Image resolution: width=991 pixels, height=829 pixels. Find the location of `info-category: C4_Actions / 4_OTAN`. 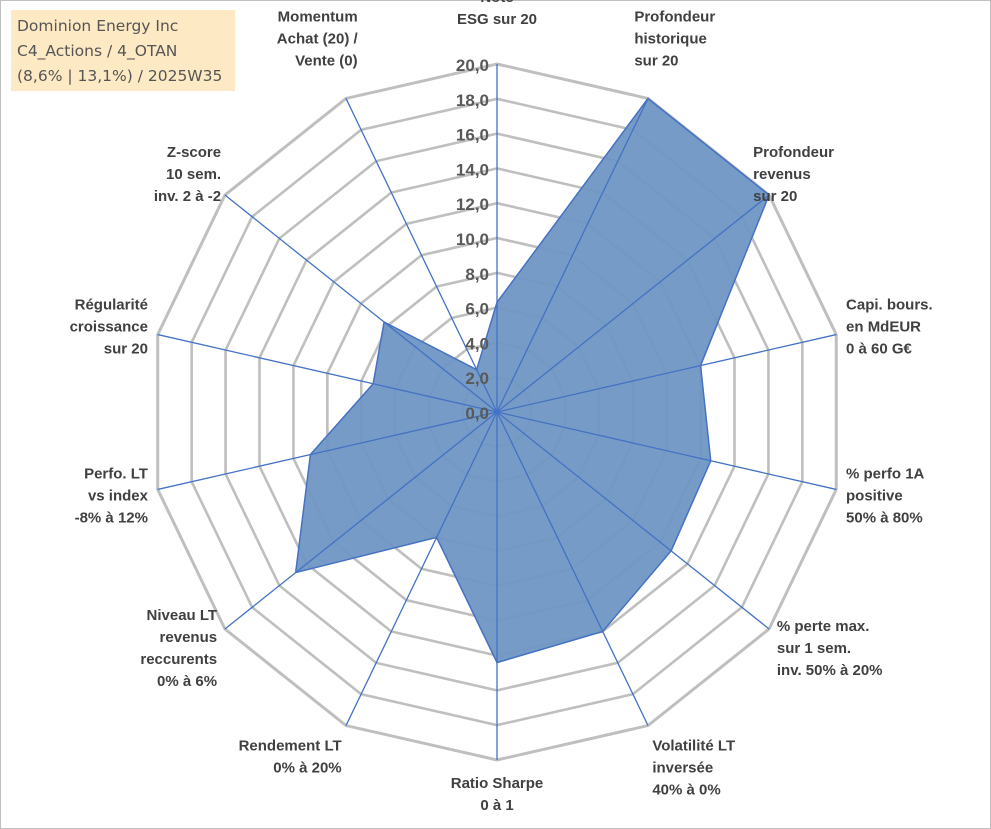

info-category: C4_Actions / 4_OTAN is located at coordinates (97, 51).